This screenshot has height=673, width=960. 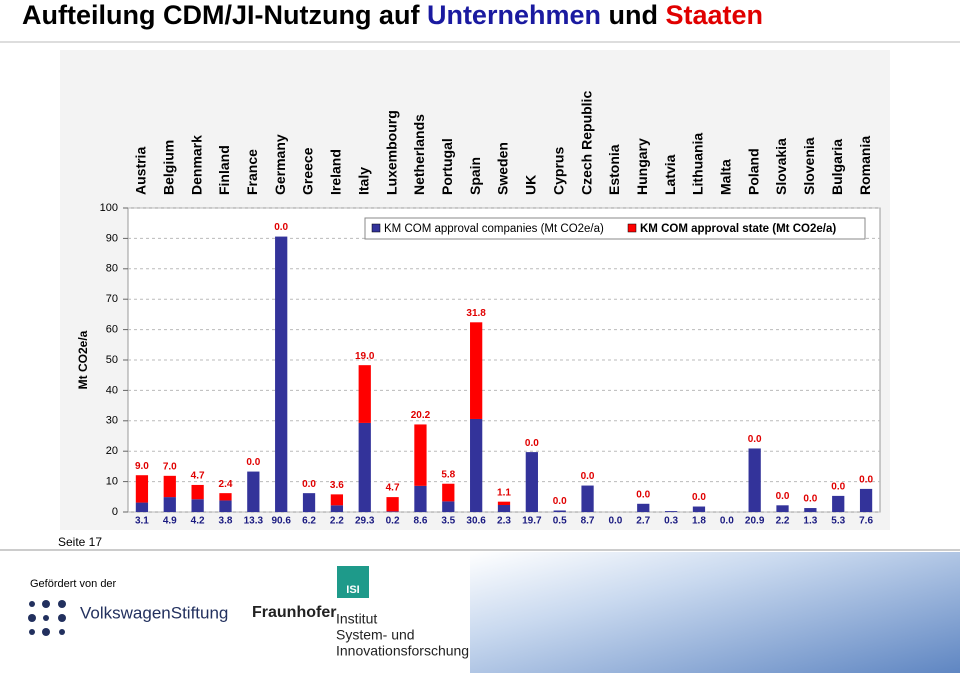 I want to click on x-tick-label: Germany, so click(x=280, y=164).